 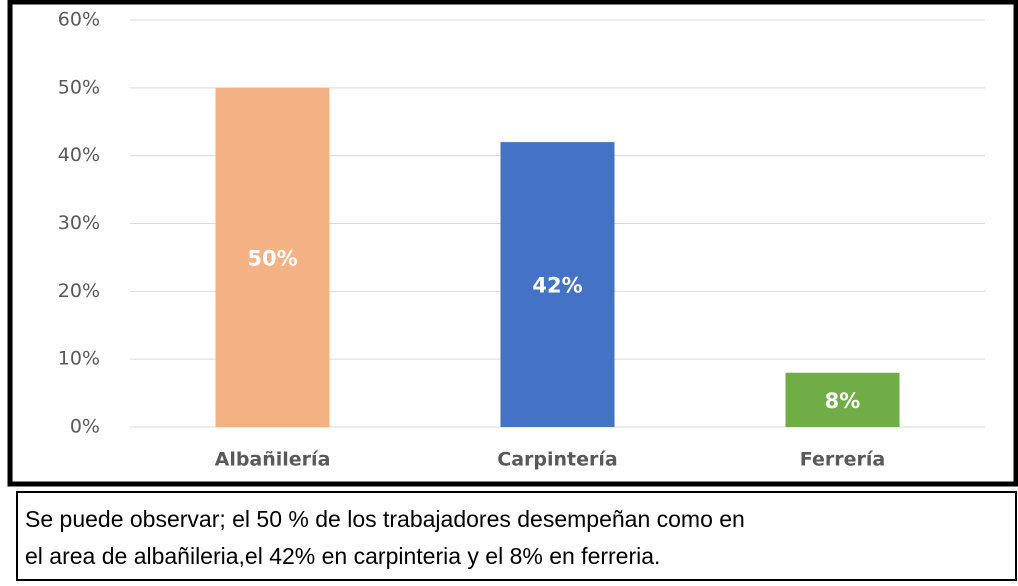 What do you see at coordinates (79, 359) in the screenshot?
I see `y-tick-label: 10%` at bounding box center [79, 359].